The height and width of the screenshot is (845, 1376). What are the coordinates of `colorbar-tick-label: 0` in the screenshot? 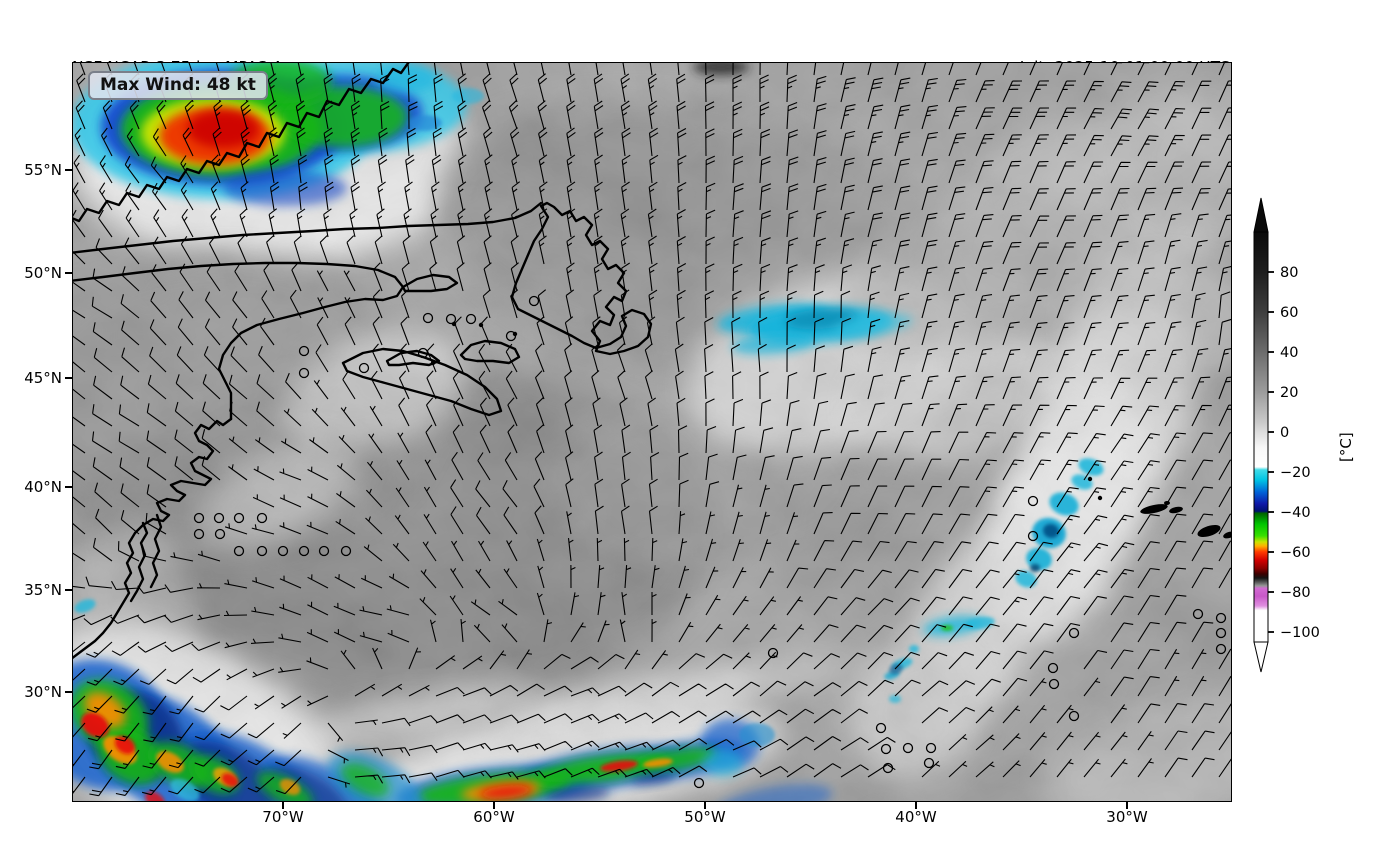 It's located at (1284, 433).